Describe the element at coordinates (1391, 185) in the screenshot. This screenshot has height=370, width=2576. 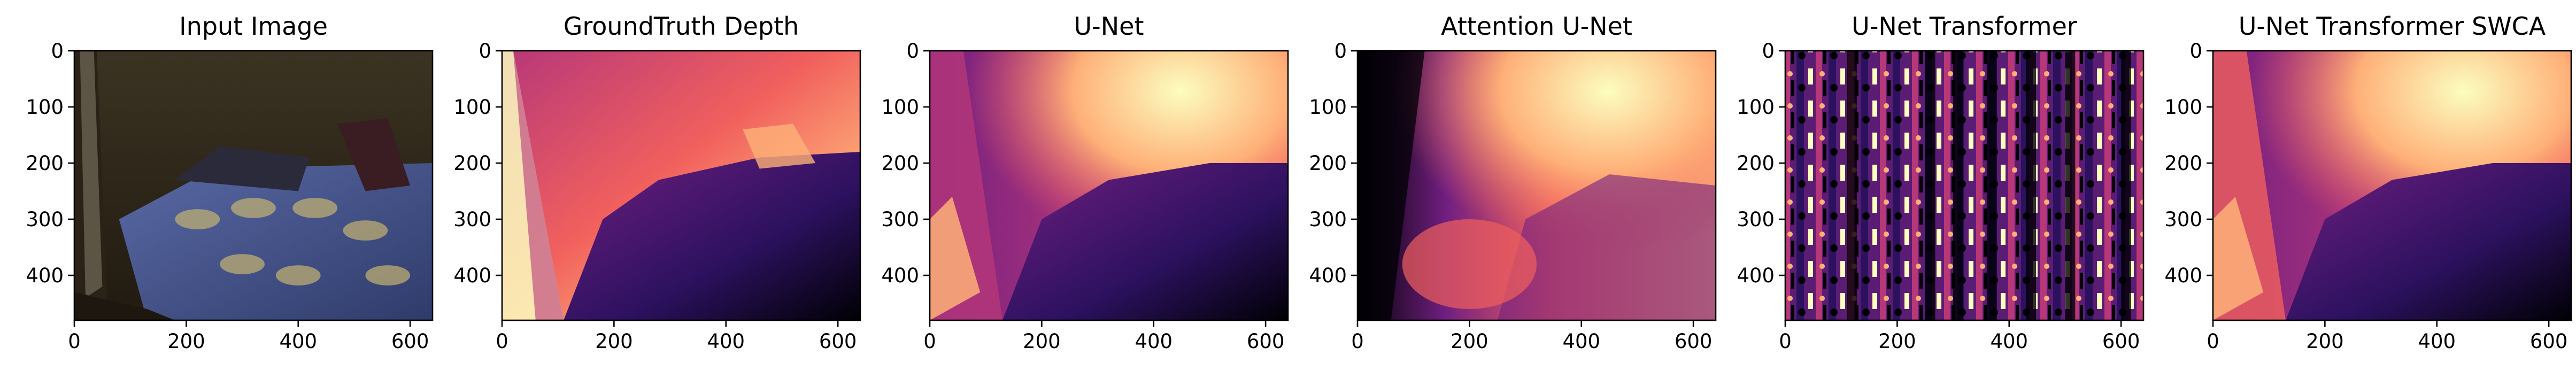
I see `dark-wall` at that location.